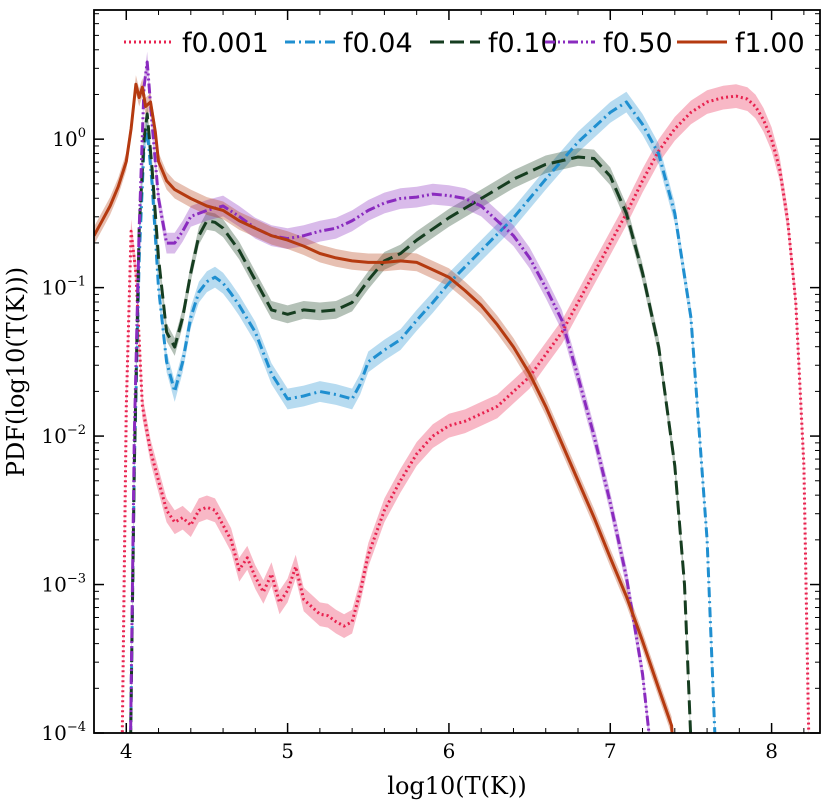 This screenshot has height=803, width=830. What do you see at coordinates (456, 786) in the screenshot?
I see `x-axis-label: log10(T(K))` at bounding box center [456, 786].